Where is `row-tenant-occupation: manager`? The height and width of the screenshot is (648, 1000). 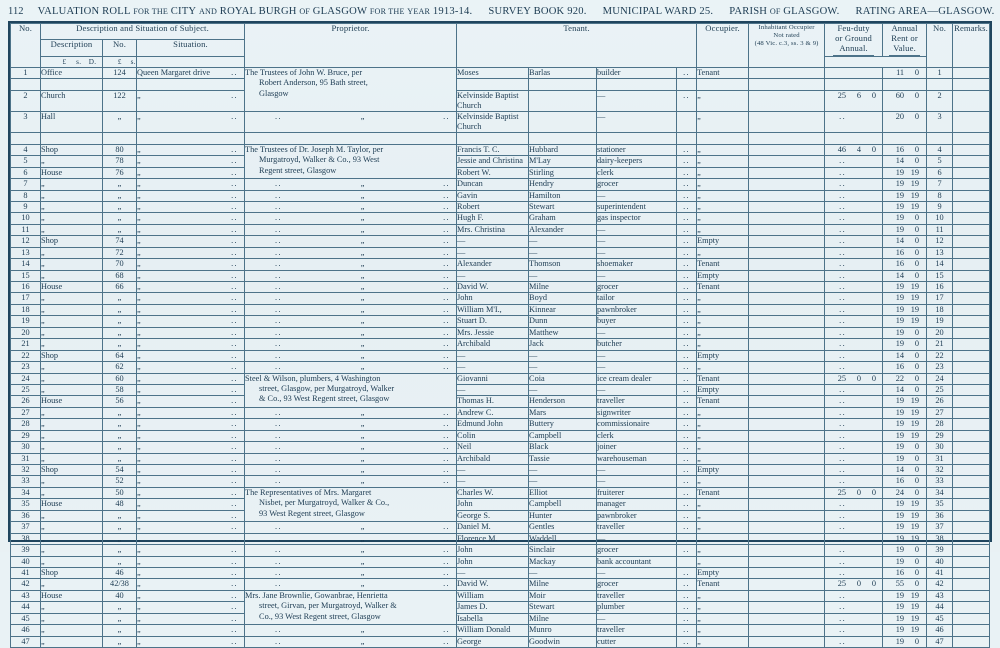
row-tenant-occupation: manager is located at coordinates (637, 504).